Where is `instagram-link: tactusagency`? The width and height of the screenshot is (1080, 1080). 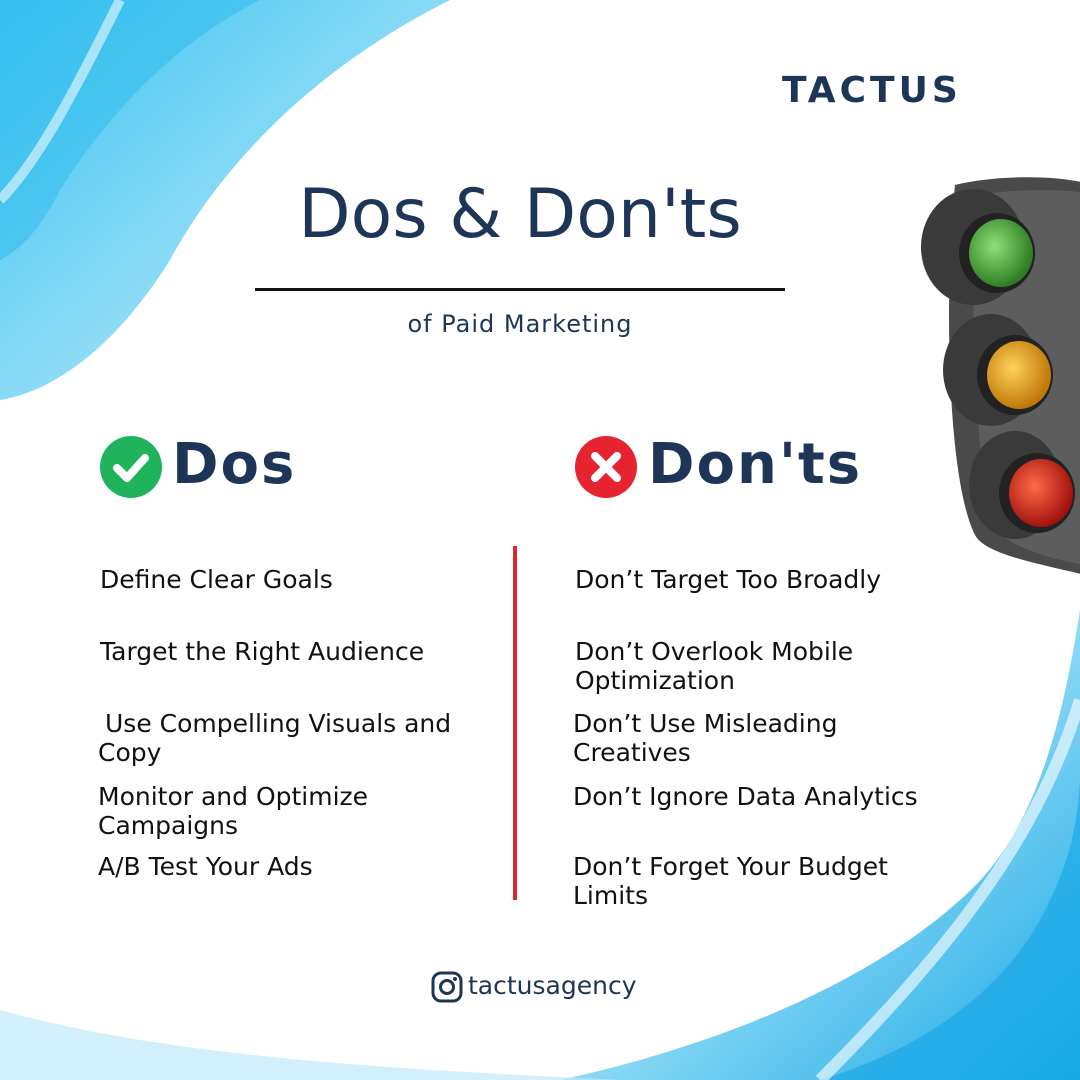
instagram-link: tactusagency is located at coordinates (540, 988).